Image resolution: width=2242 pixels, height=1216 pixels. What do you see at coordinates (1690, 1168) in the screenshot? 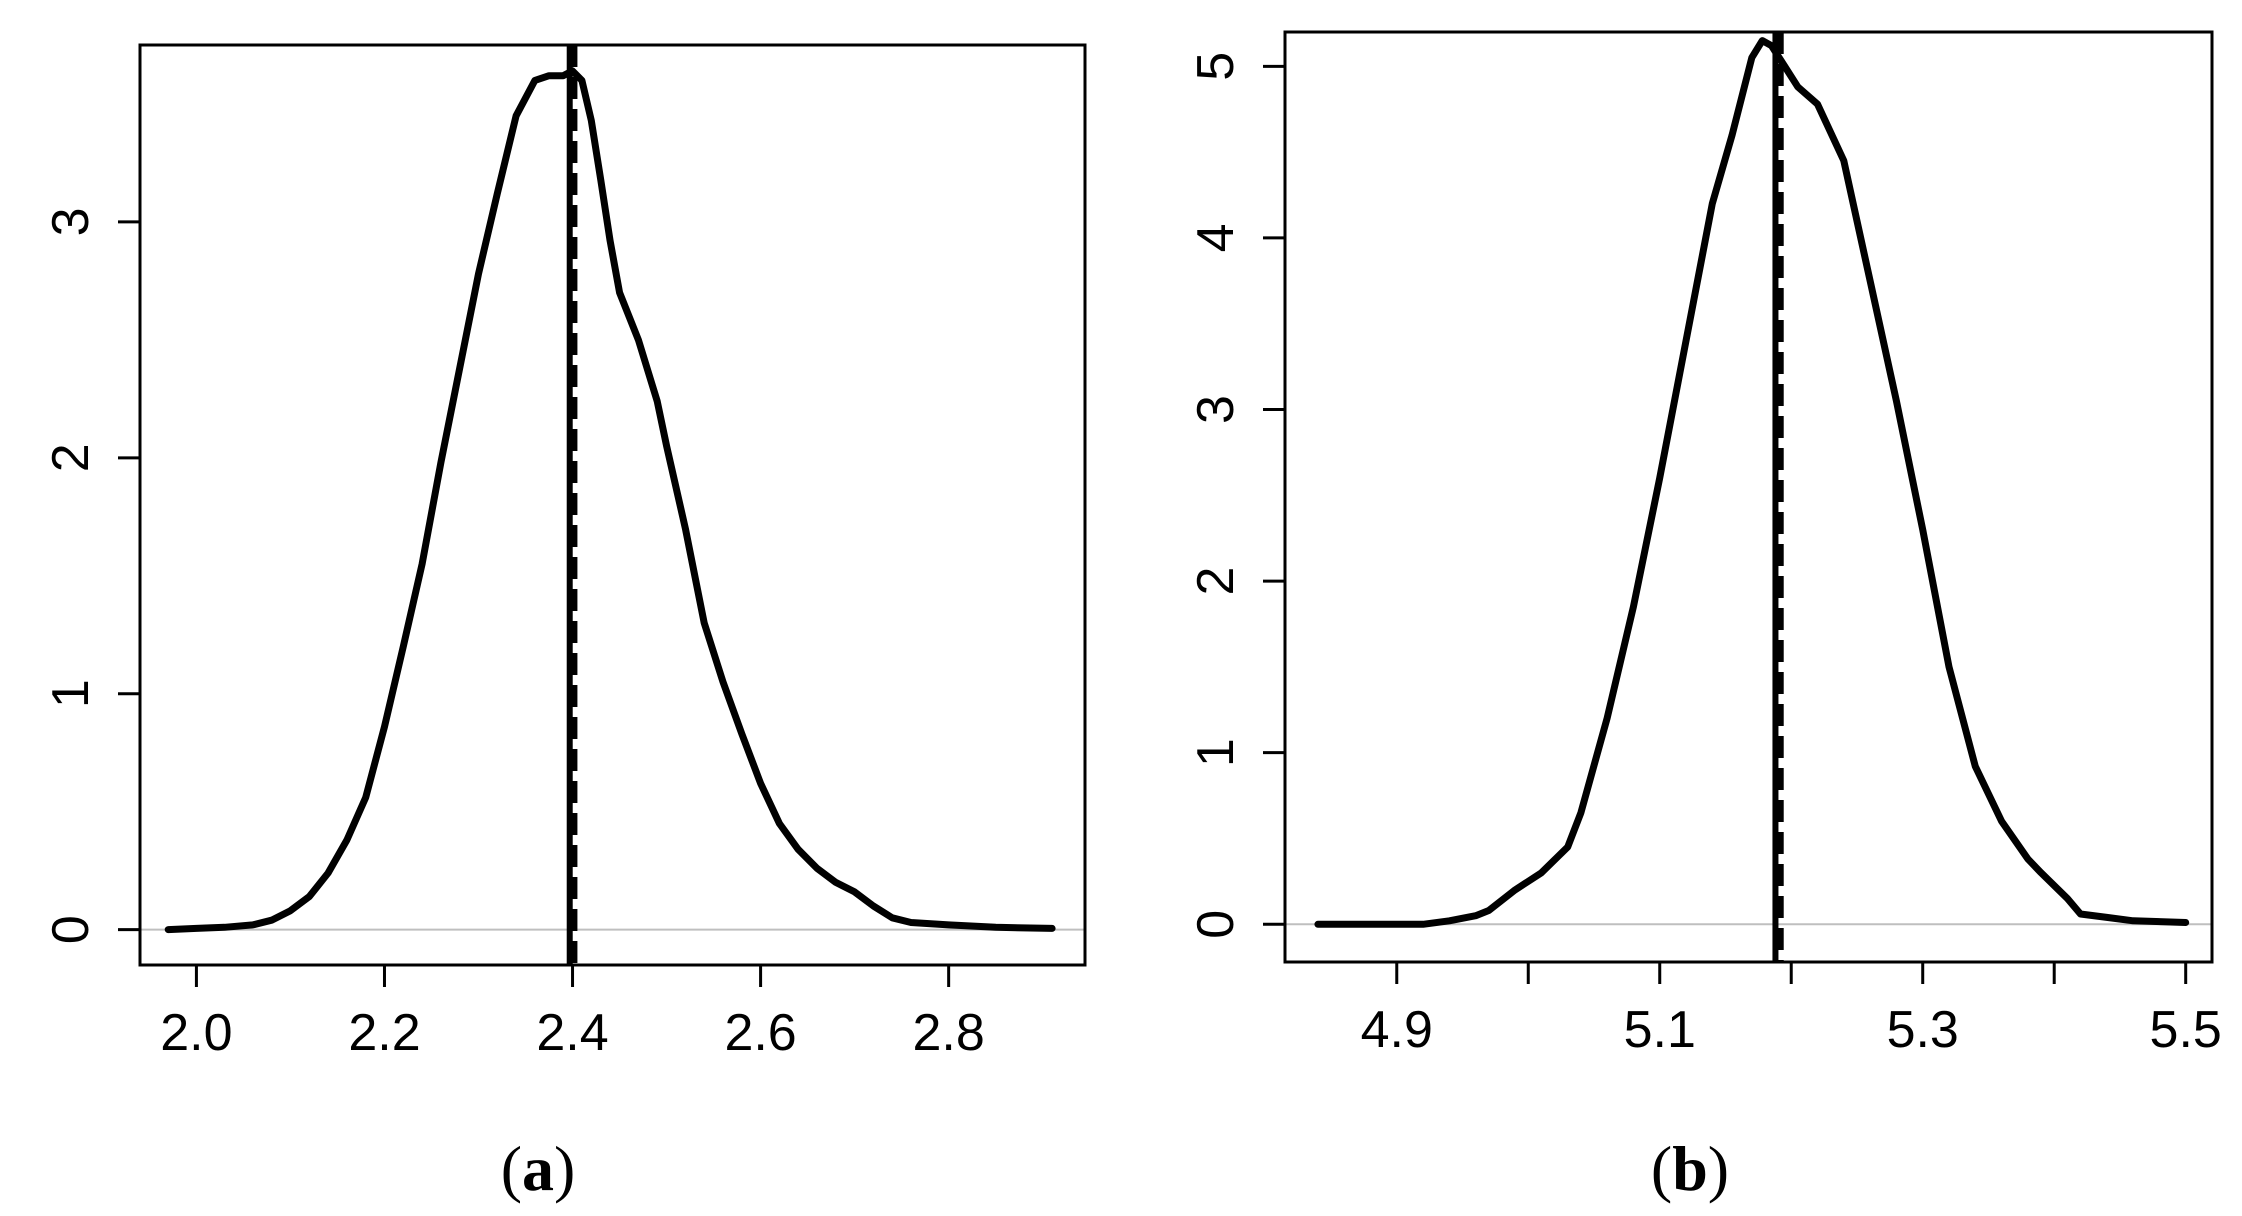
I see `panel-b-label: (b)` at bounding box center [1690, 1168].